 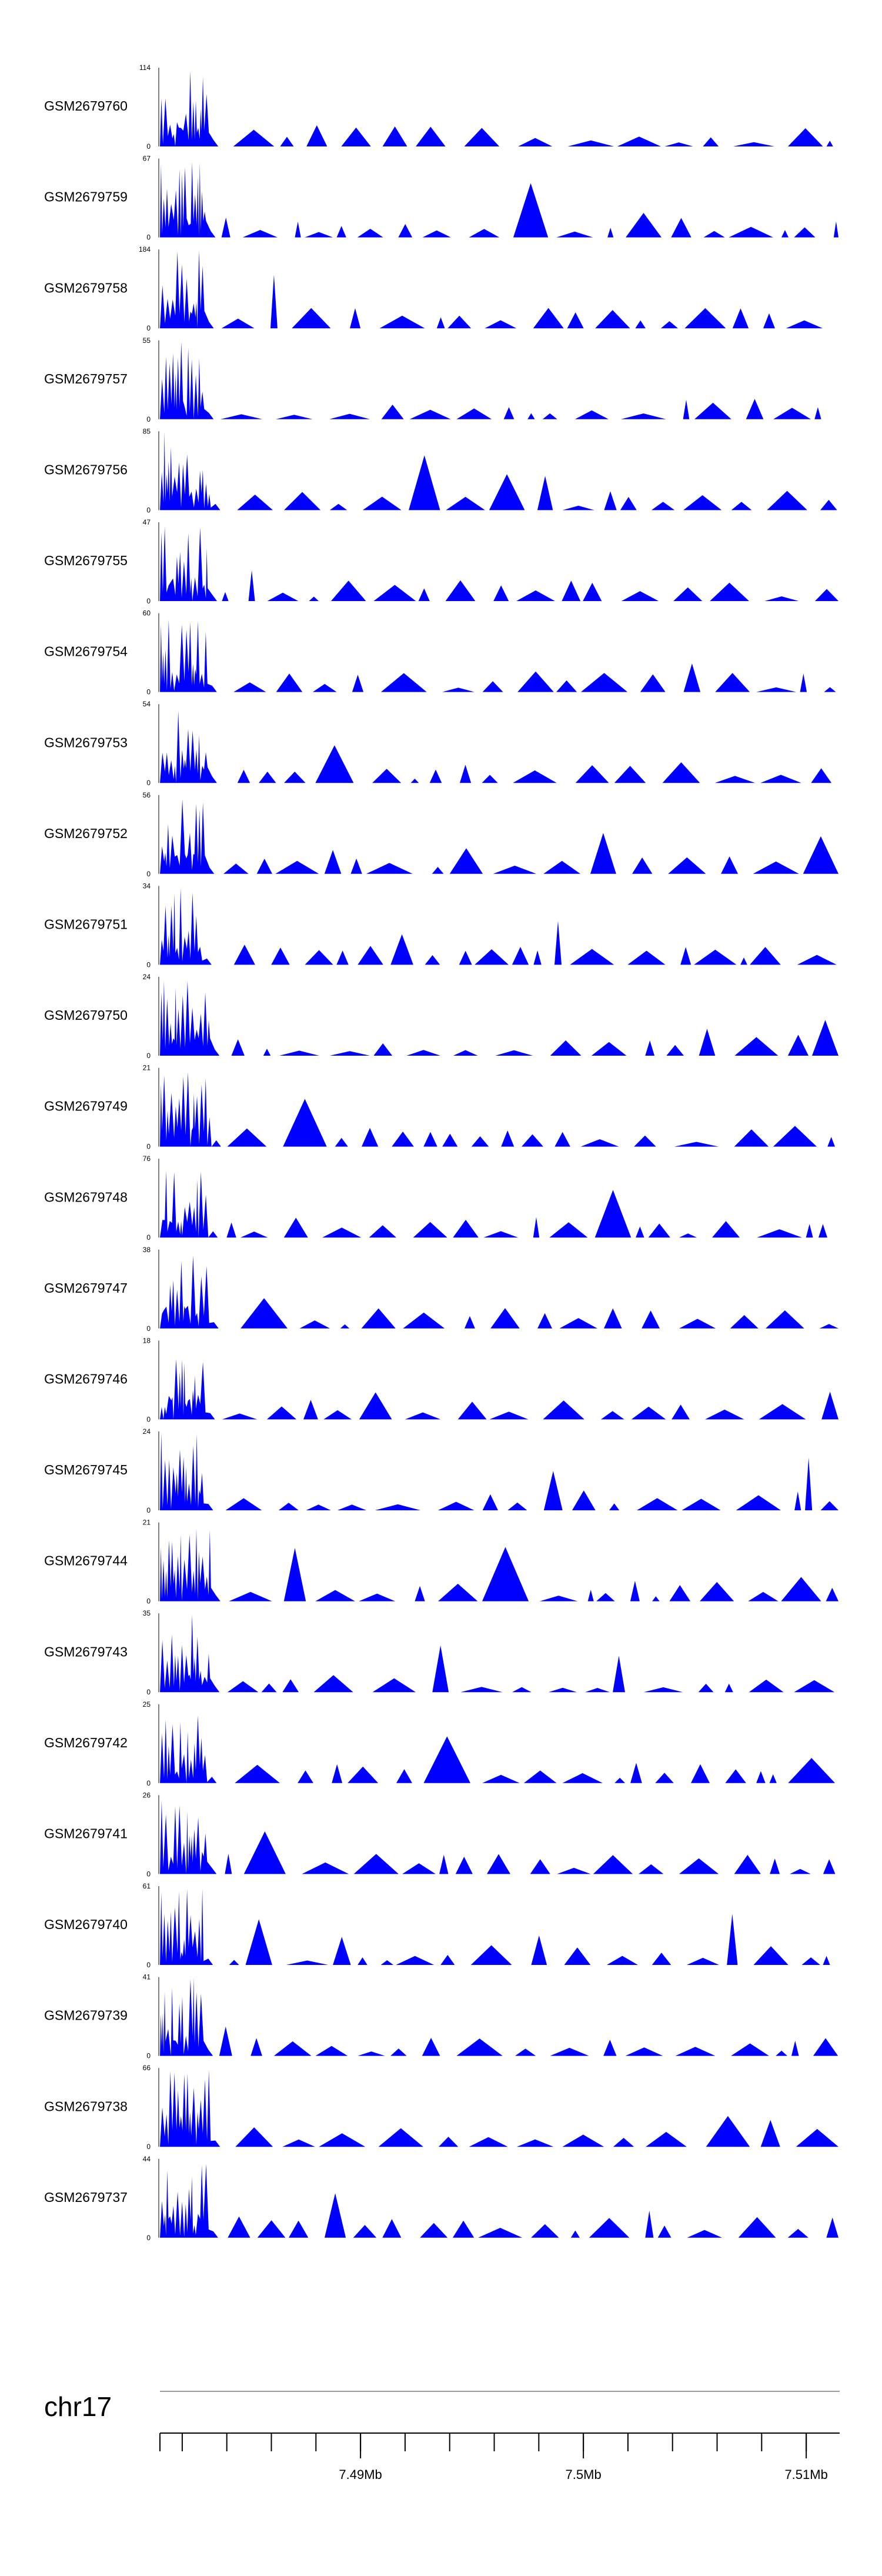 What do you see at coordinates (78, 2406) in the screenshot?
I see `chromosome-label: chr17` at bounding box center [78, 2406].